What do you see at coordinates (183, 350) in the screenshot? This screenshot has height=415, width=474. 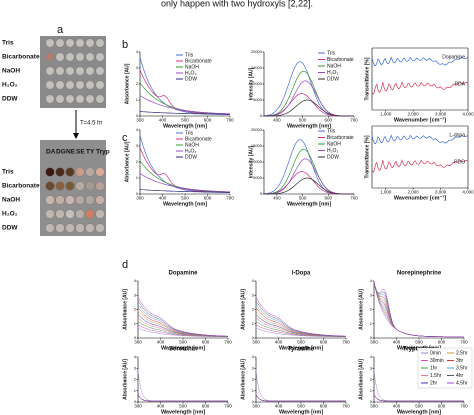 I see `chart-title: Serotonin` at bounding box center [183, 350].